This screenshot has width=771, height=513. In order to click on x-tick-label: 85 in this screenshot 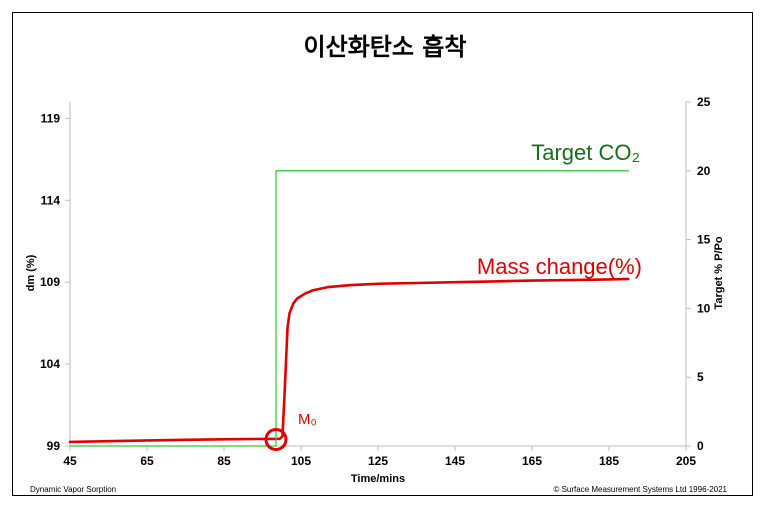, I will do `click(224, 461)`.